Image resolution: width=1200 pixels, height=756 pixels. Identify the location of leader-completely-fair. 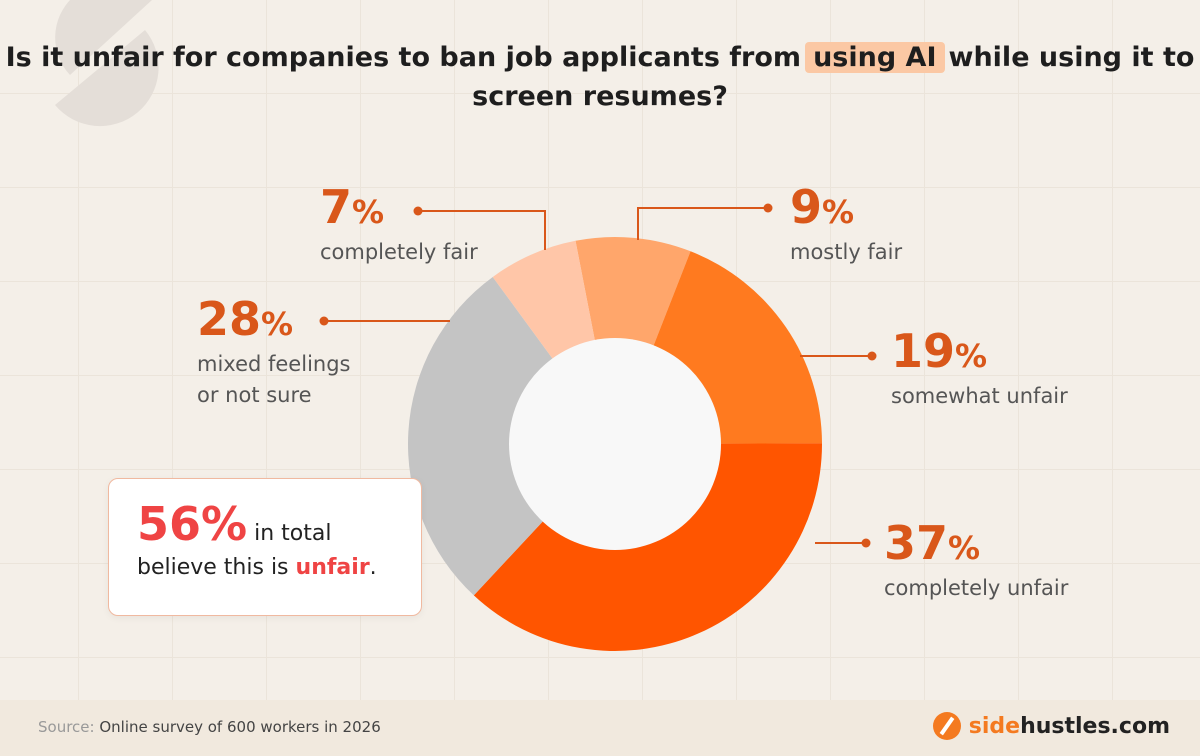
(482, 230).